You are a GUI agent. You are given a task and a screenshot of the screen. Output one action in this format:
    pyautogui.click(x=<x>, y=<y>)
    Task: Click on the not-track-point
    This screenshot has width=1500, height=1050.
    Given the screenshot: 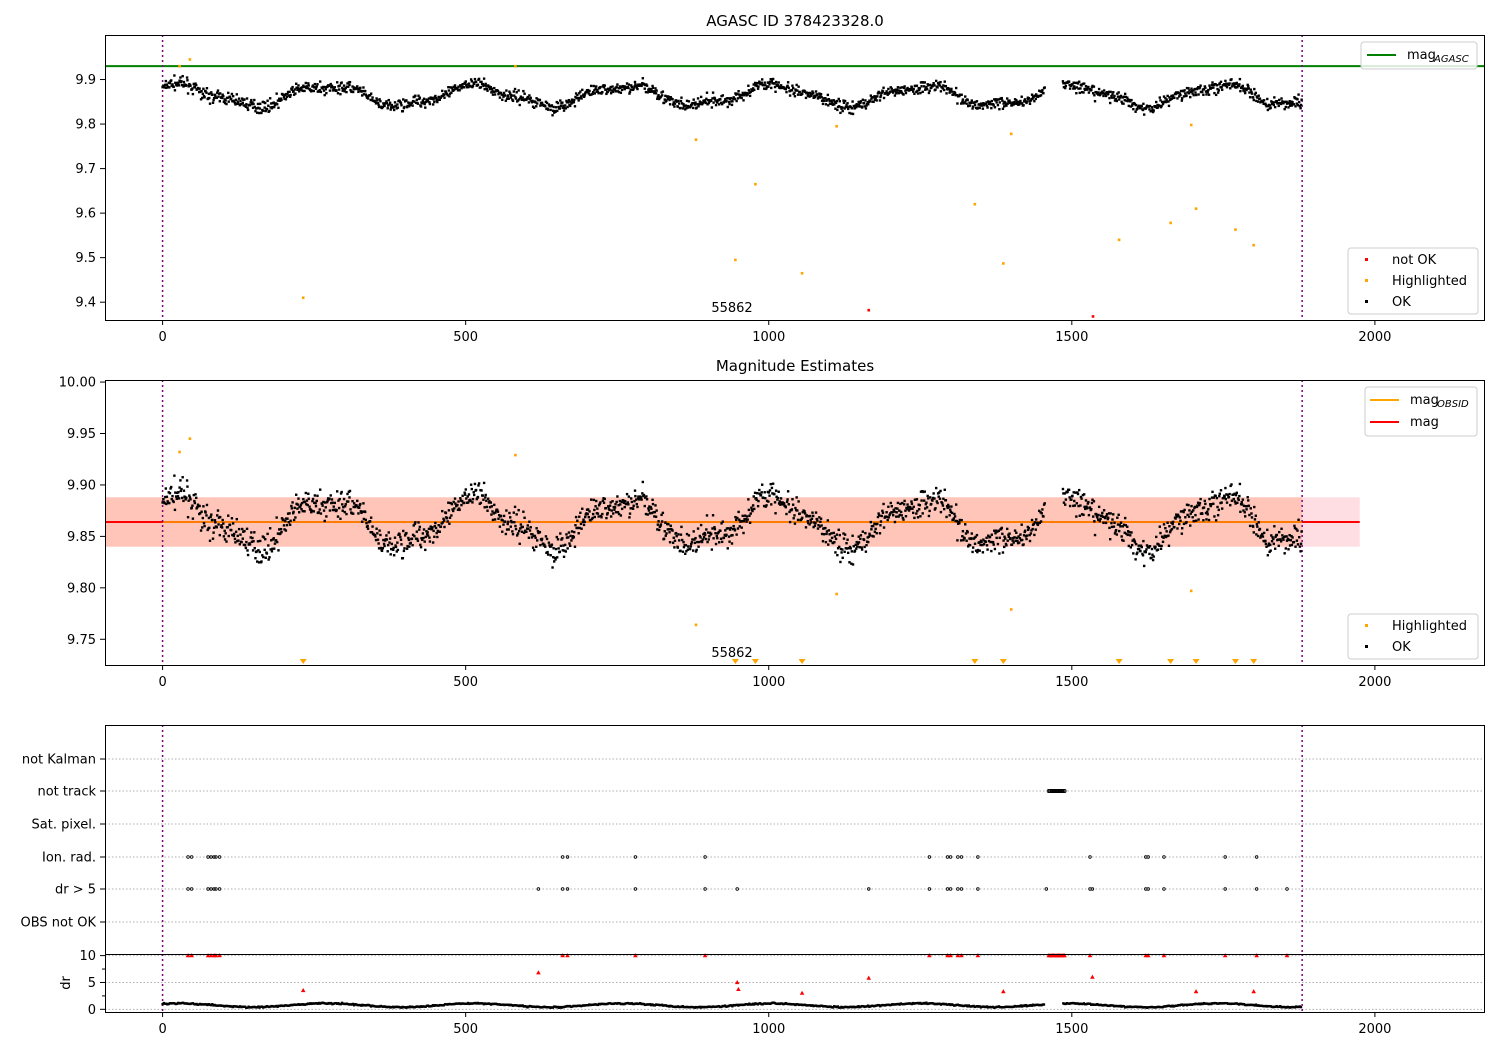 What is the action you would take?
    pyautogui.click(x=1048, y=791)
    